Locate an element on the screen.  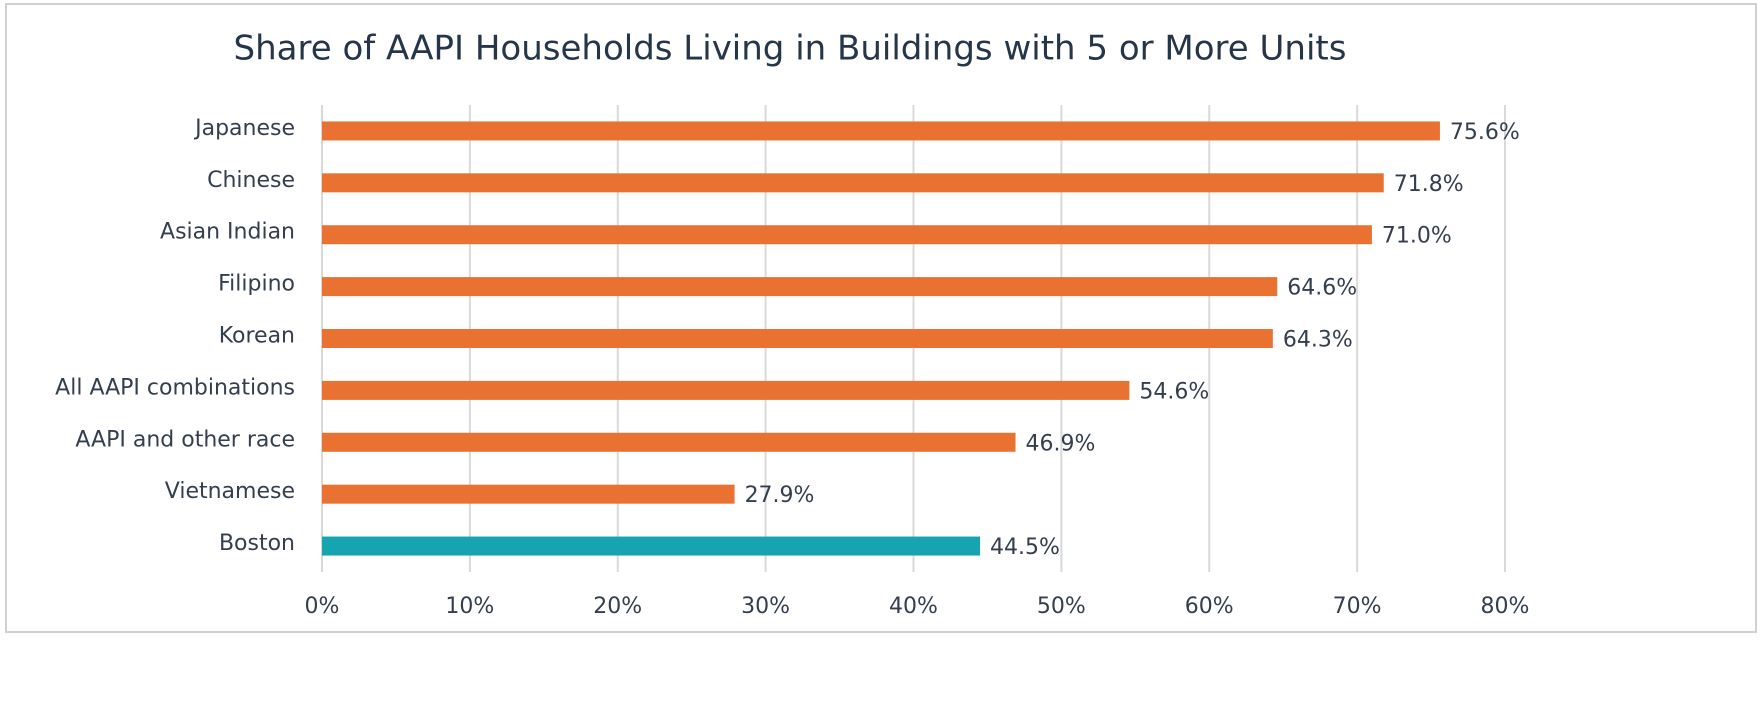
y-tick-label: Korean is located at coordinates (257, 336).